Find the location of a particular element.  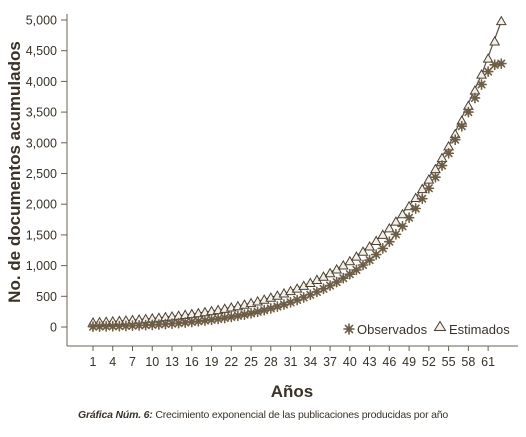

x-tick-label: 61 is located at coordinates (488, 362).